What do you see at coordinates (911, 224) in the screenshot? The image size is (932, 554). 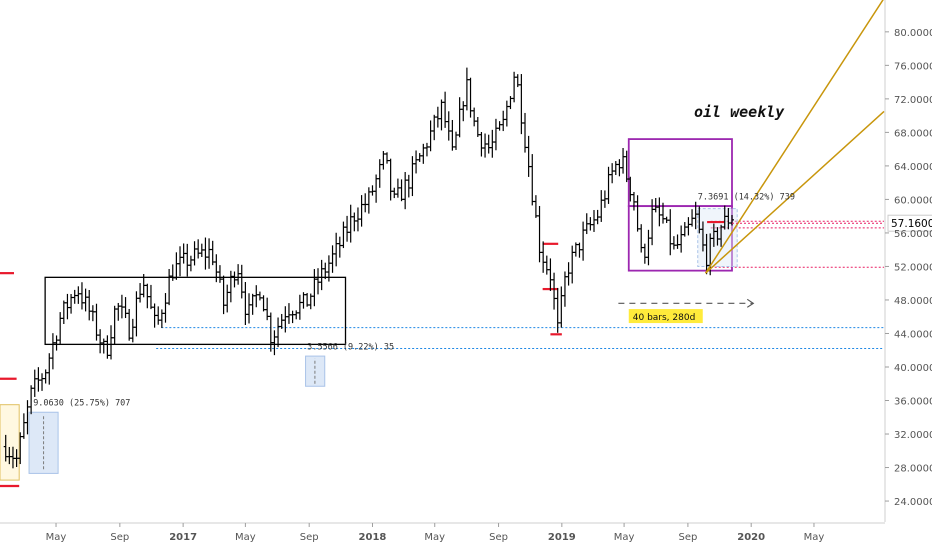 I see `last-price-label: 57.1600` at bounding box center [911, 224].